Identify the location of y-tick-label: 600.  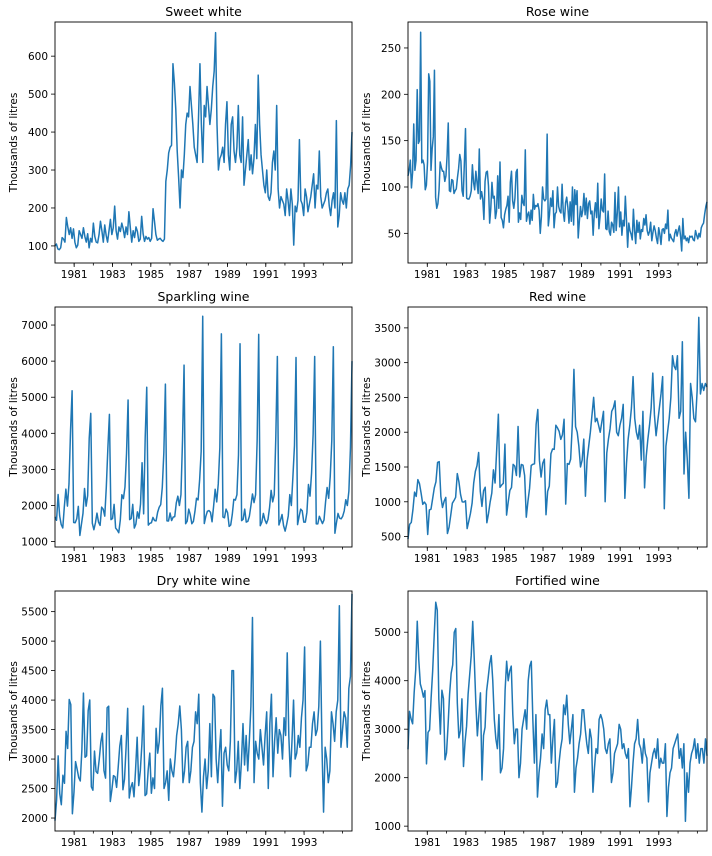
(38, 57).